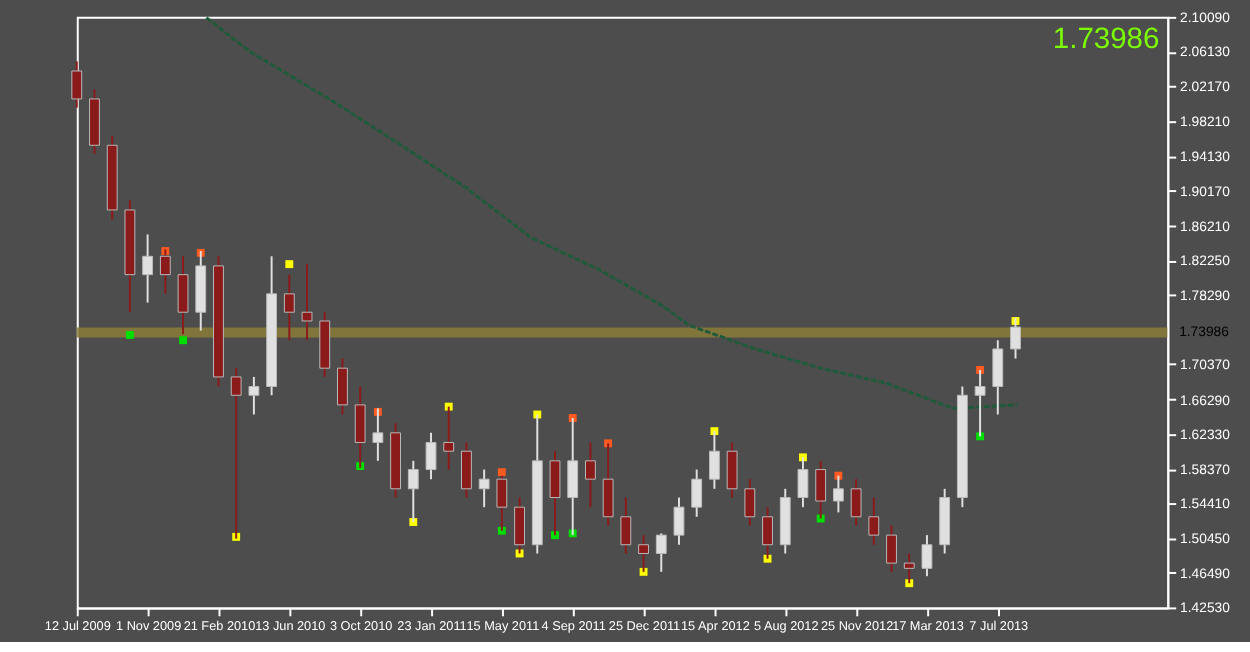 This screenshot has width=1250, height=652. Describe the element at coordinates (1106, 40) in the screenshot. I see `annotation: 1.73986` at that location.